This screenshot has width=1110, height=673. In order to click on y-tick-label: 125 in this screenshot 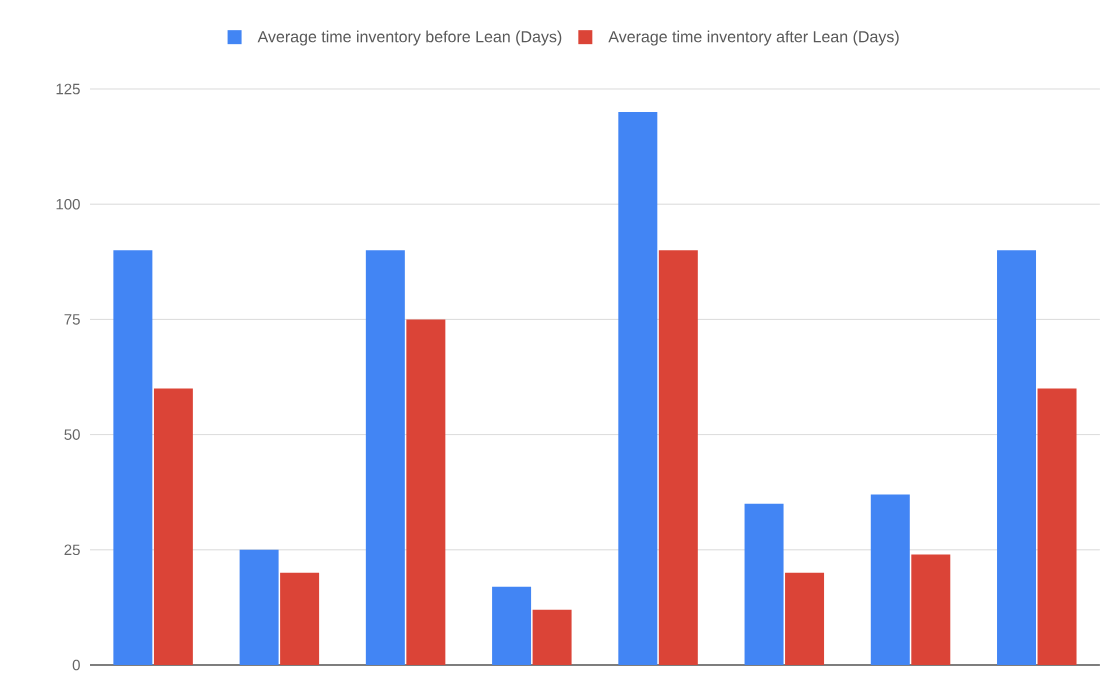, I will do `click(68, 89)`.